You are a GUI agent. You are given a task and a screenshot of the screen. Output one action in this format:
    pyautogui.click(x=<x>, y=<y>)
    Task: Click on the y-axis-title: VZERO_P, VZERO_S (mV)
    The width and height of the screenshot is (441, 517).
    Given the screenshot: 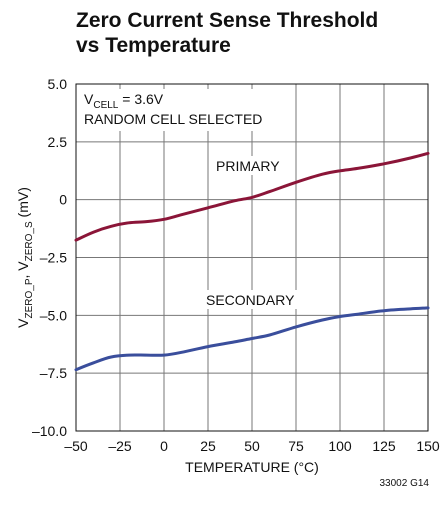 What is the action you would take?
    pyautogui.click(x=25, y=257)
    